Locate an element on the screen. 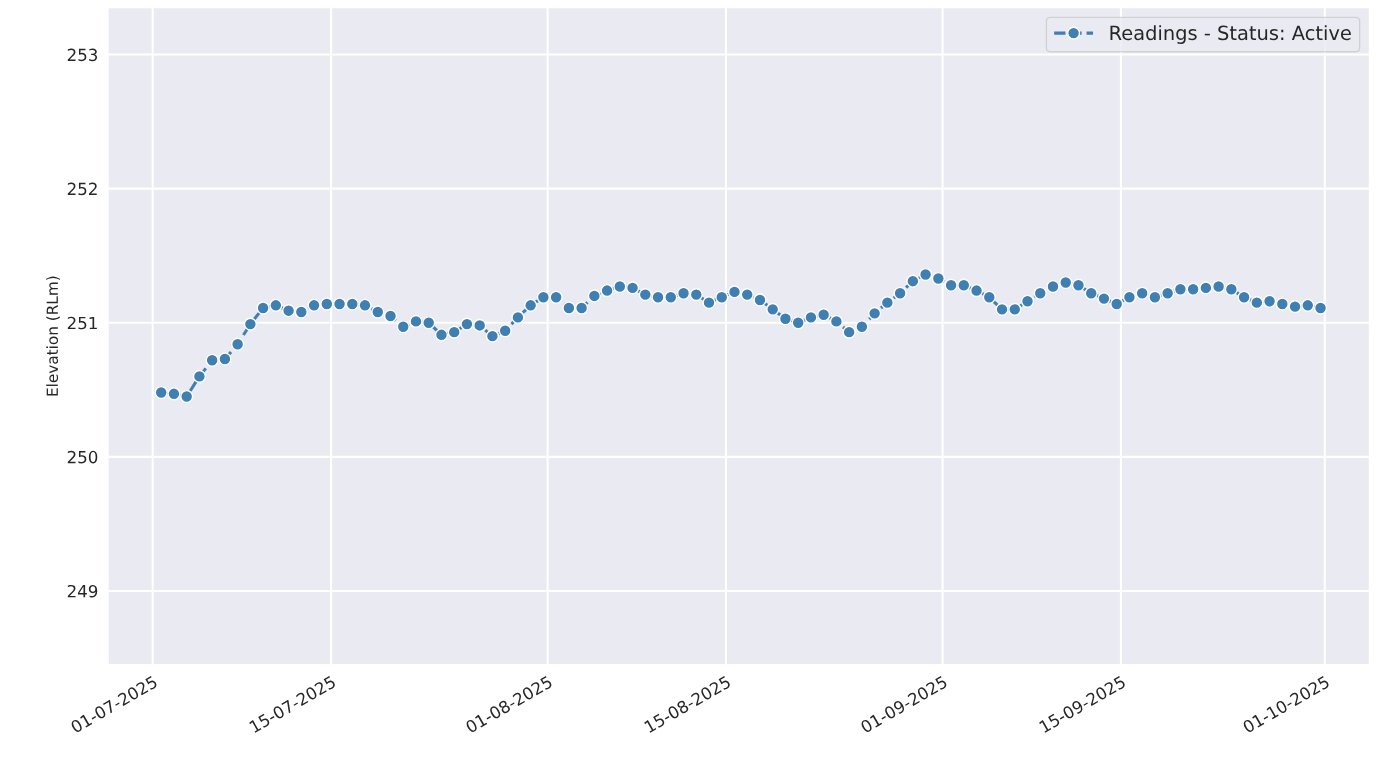 Image resolution: width=1386 pixels, height=764 pixels. y-tick-label: 250 is located at coordinates (82, 457).